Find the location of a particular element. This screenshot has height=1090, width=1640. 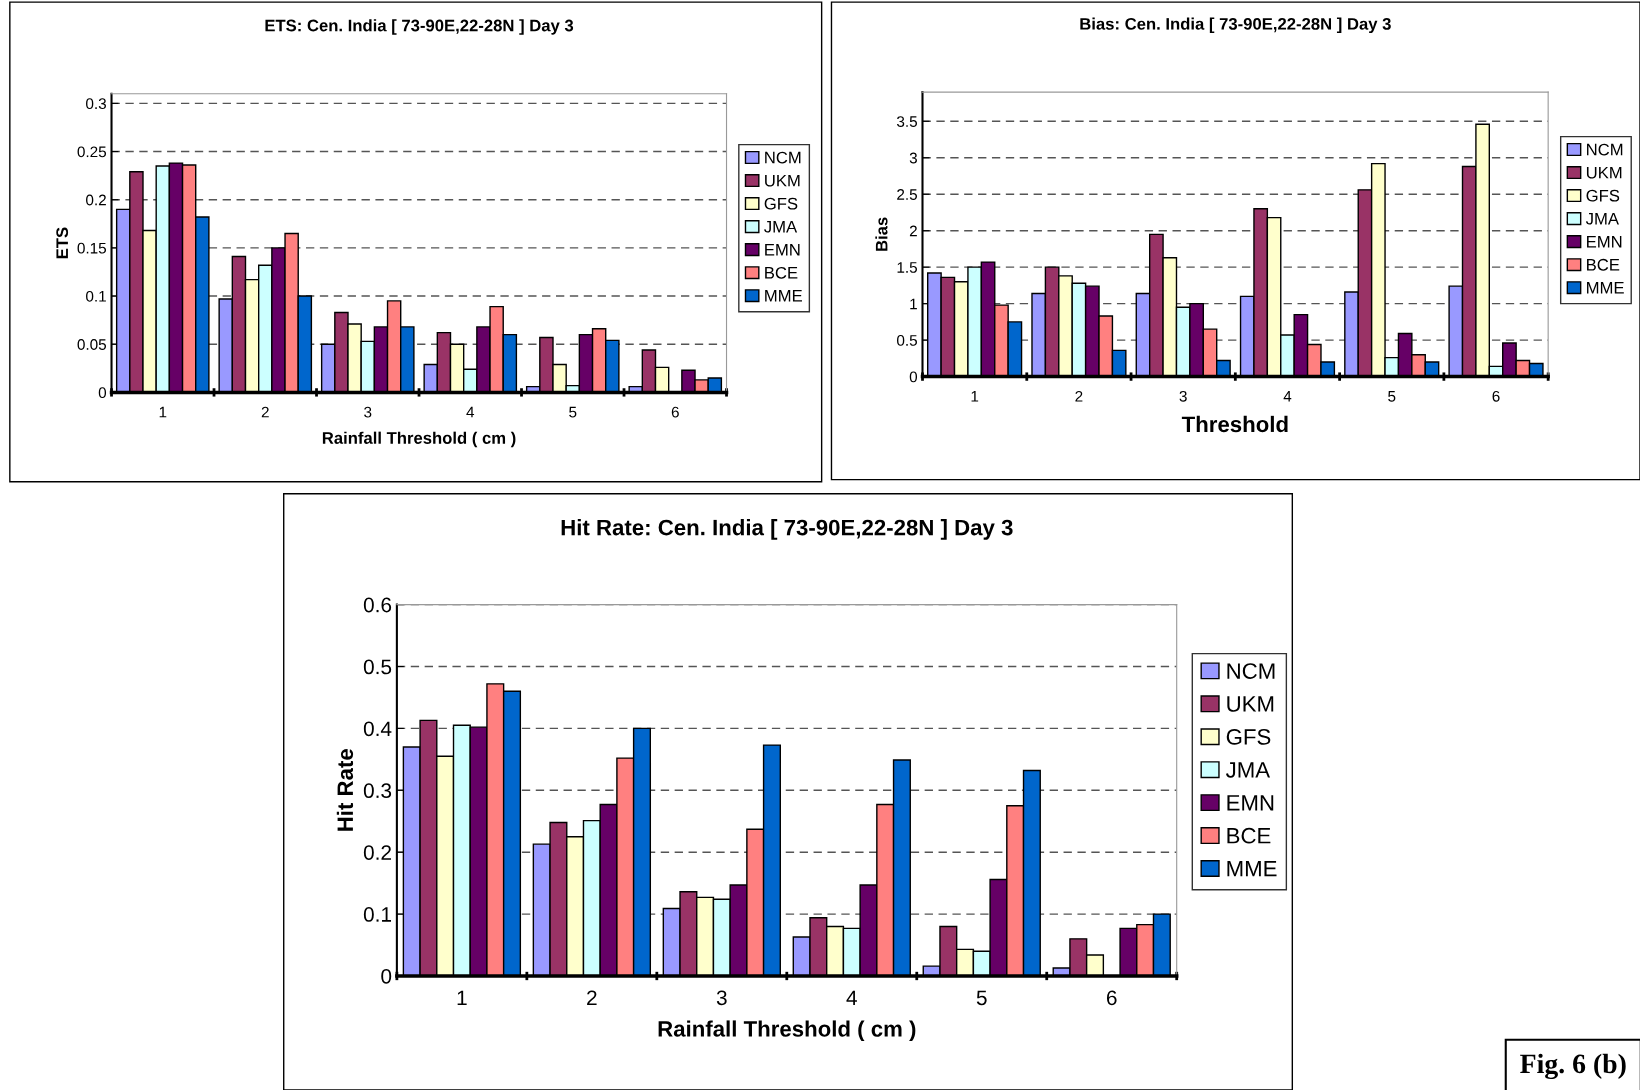

y-tick-label: 0.05 is located at coordinates (92, 344).